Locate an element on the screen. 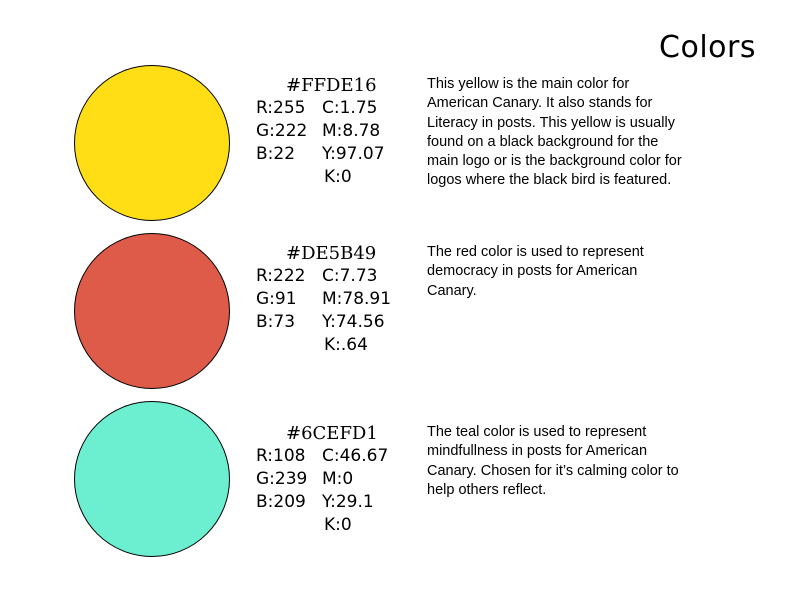 The width and height of the screenshot is (792, 612). cmyk-c: C:46.67 is located at coordinates (355, 456).